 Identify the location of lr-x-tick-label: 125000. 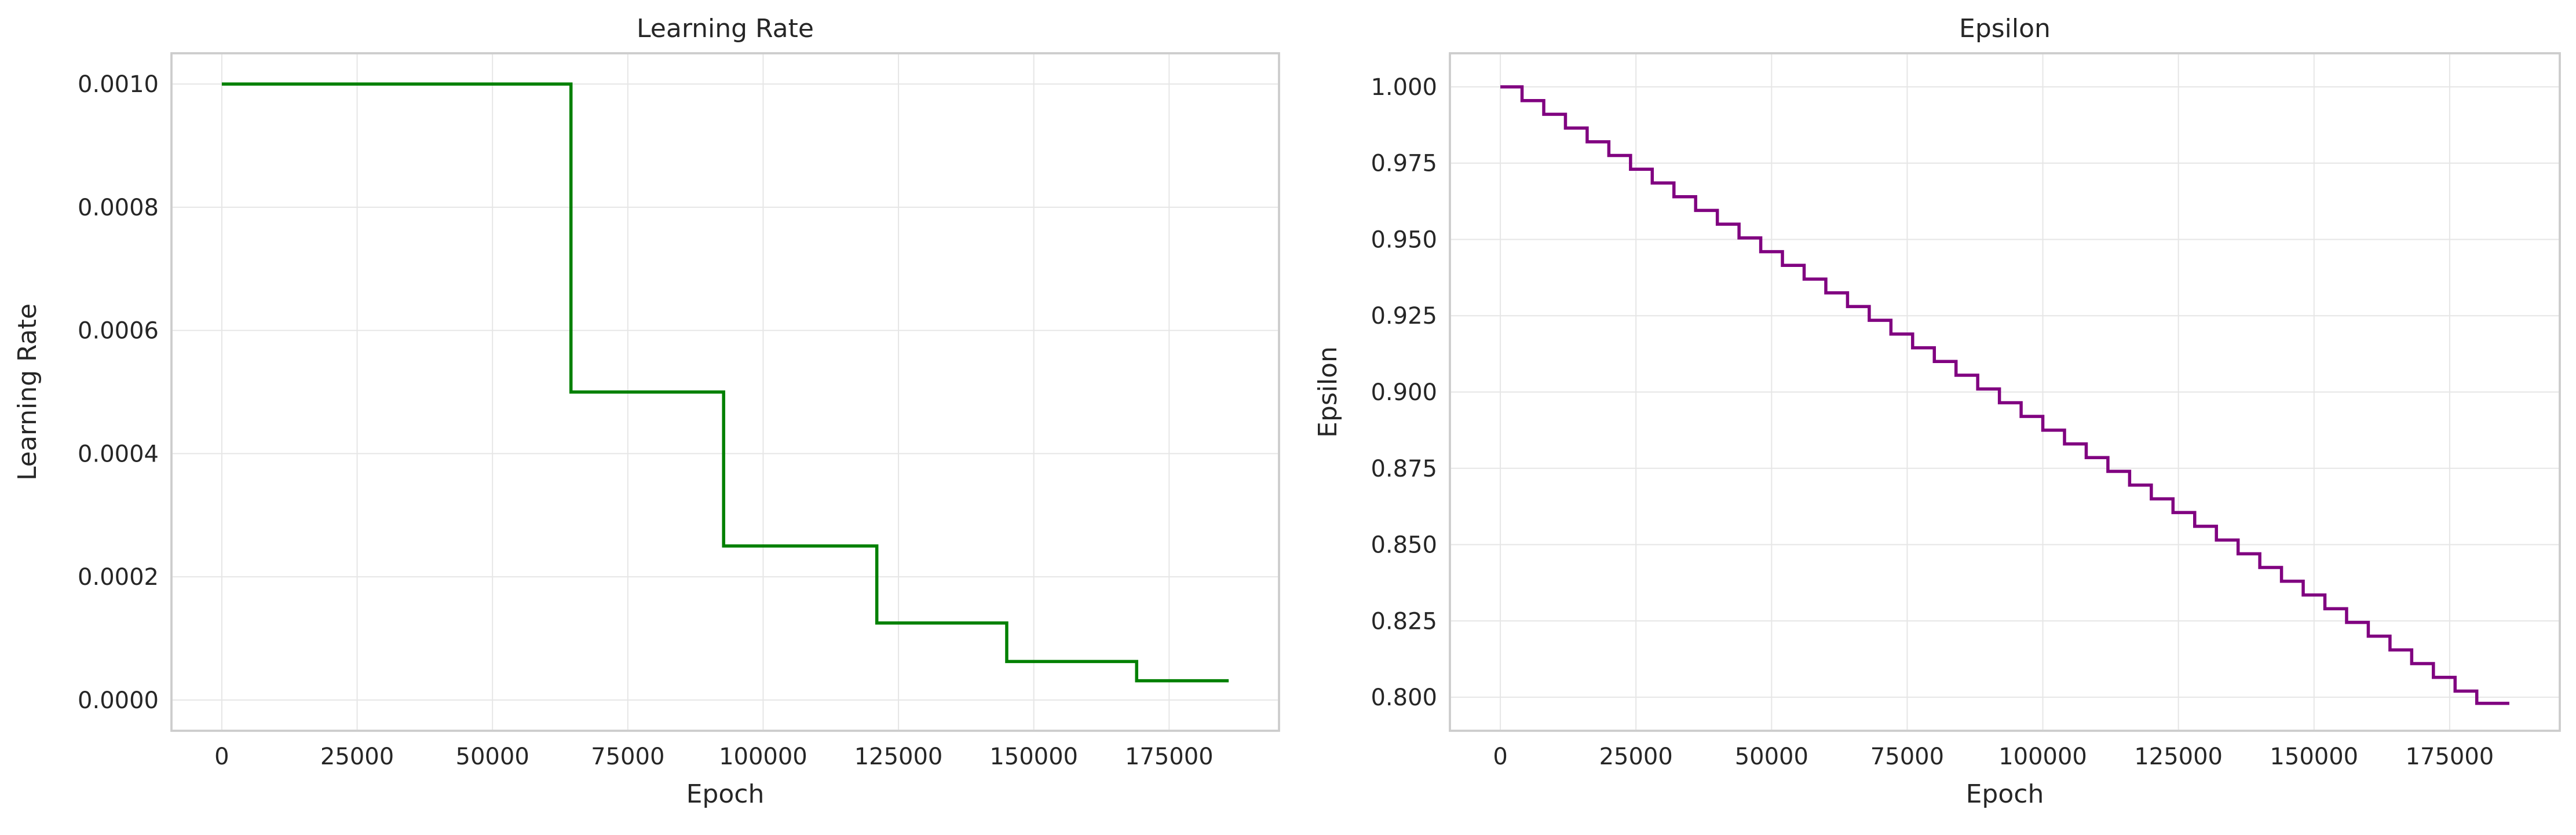
(899, 757).